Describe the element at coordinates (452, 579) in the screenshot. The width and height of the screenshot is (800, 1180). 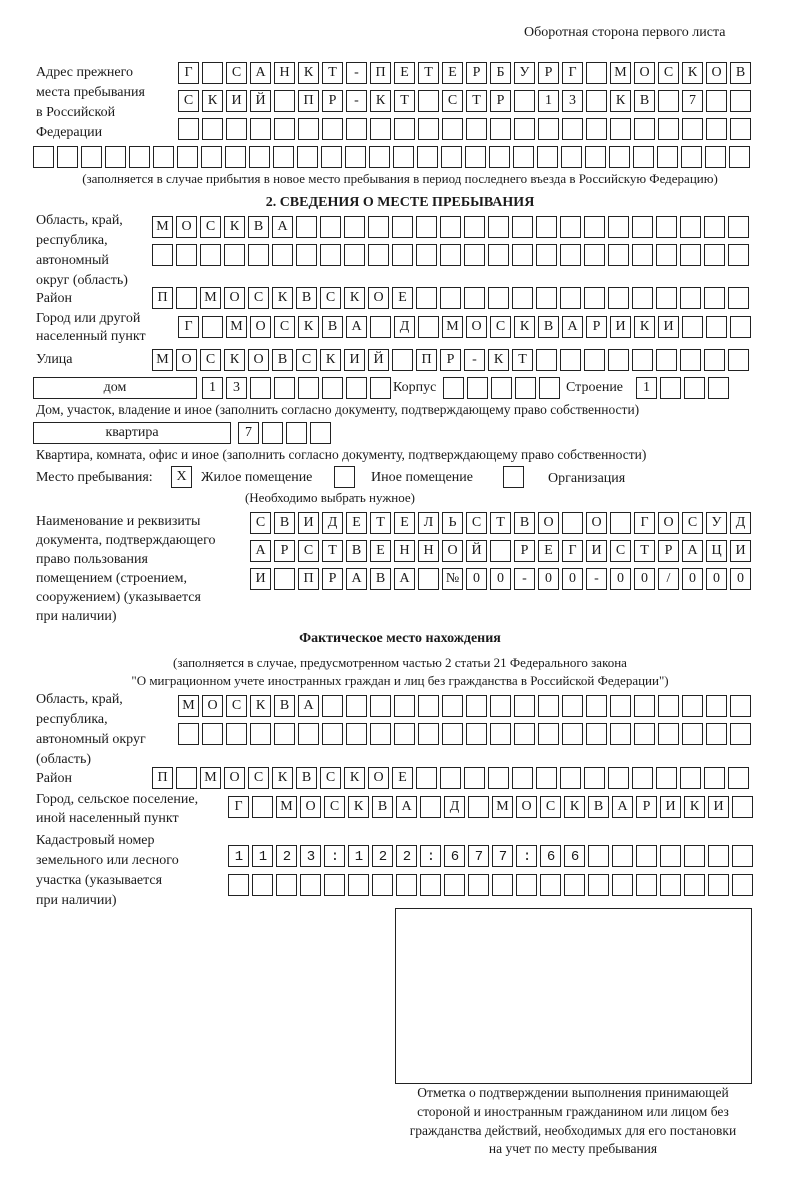
I see `char-cell: №` at that location.